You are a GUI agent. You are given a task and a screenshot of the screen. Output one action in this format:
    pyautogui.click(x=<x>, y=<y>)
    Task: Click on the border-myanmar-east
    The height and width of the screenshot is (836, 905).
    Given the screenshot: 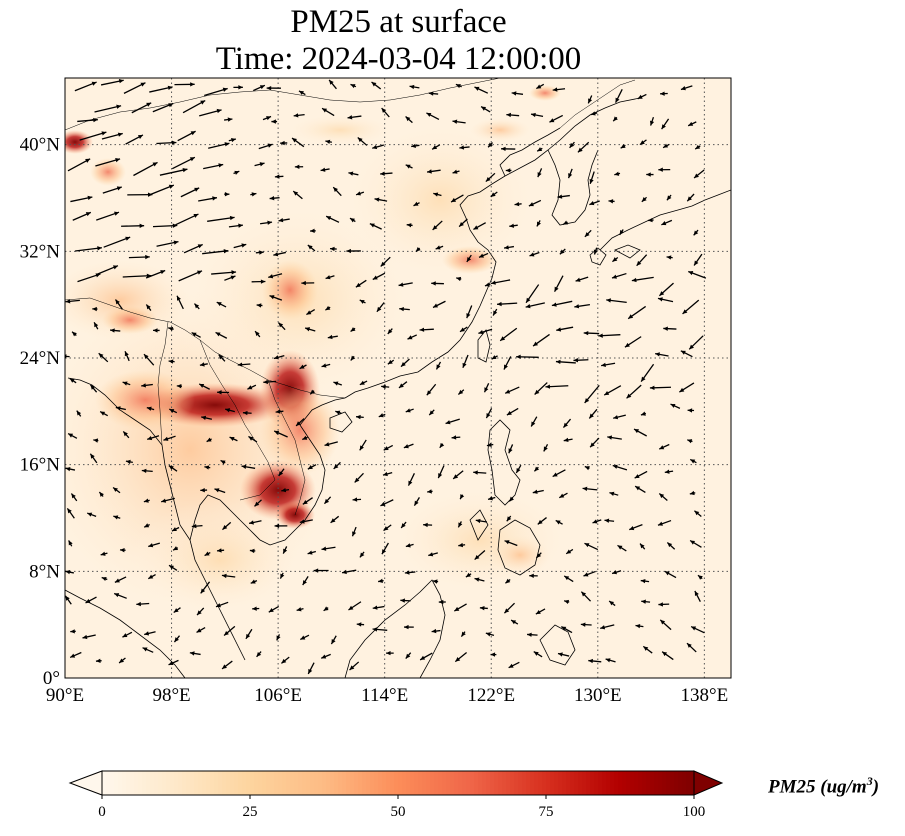 What is the action you would take?
    pyautogui.click(x=163, y=383)
    